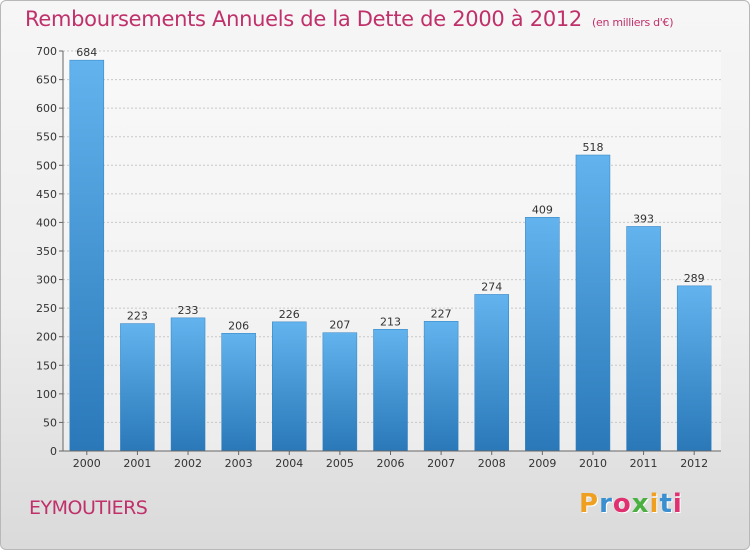 This screenshot has height=550, width=750. I want to click on logo-letter: o, so click(622, 504).